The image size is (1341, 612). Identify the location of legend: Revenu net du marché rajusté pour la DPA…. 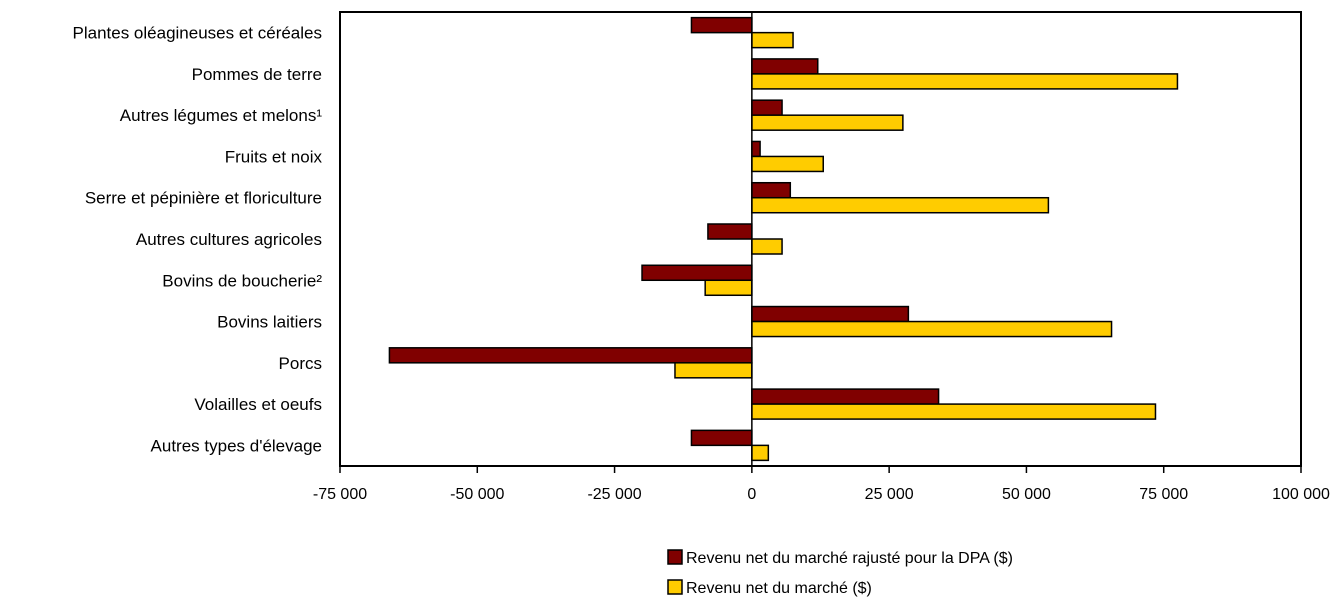
(840, 573).